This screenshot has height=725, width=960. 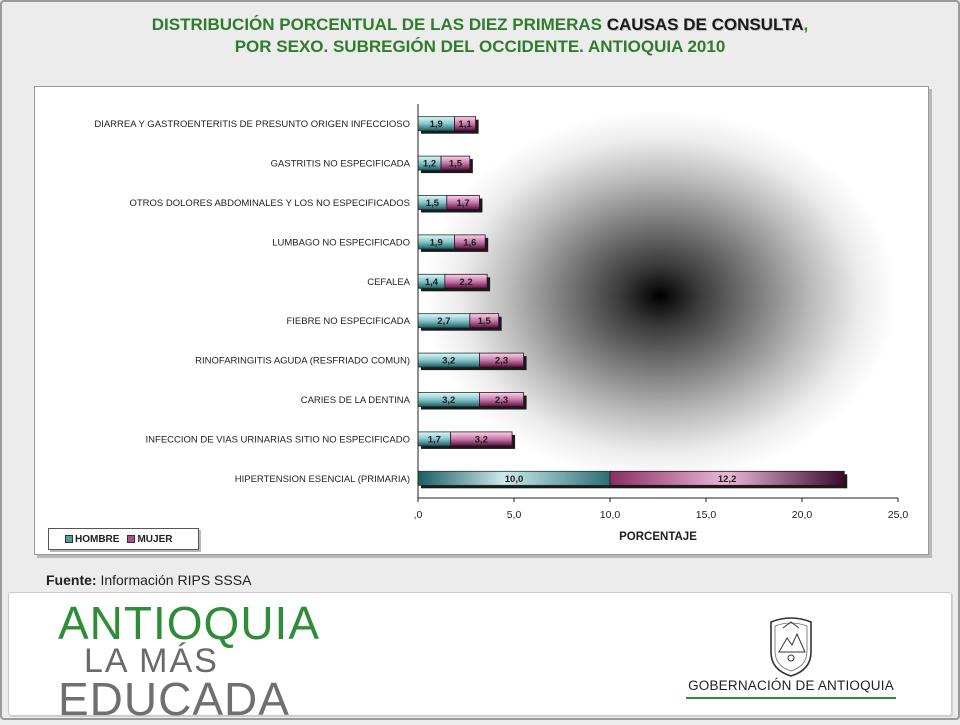 I want to click on x-tick-label: ,0, so click(x=418, y=515).